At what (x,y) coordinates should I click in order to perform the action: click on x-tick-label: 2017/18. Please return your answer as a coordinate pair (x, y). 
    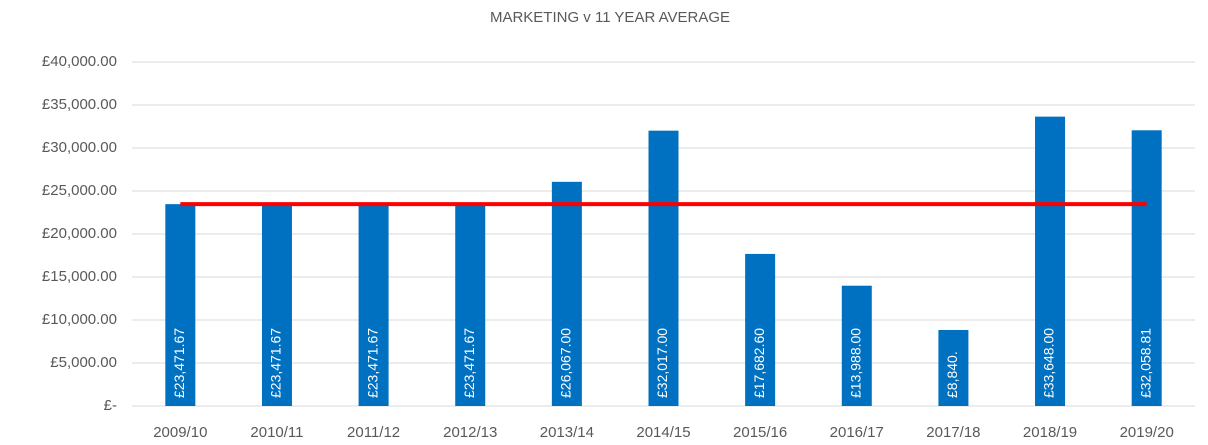
    Looking at the image, I should click on (953, 432).